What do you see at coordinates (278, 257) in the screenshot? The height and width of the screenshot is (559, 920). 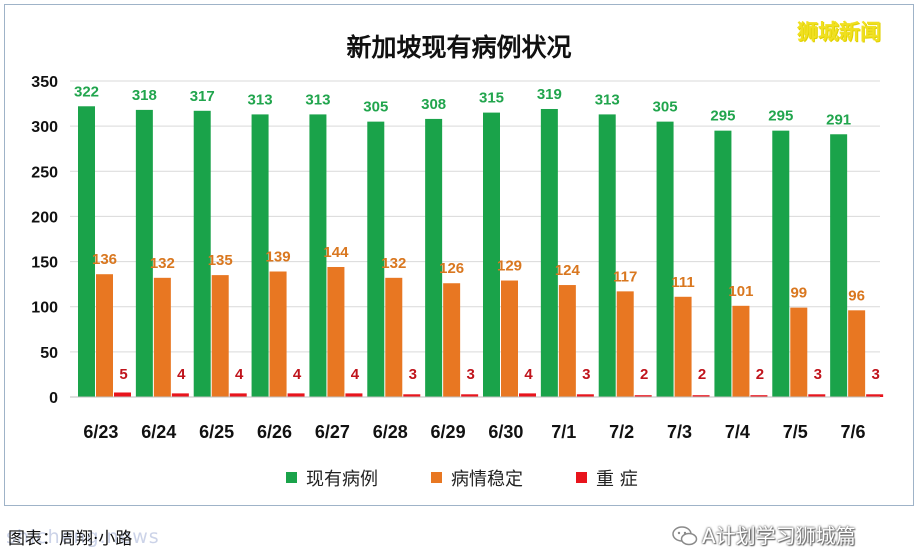 I see `data-label-stable: 139` at bounding box center [278, 257].